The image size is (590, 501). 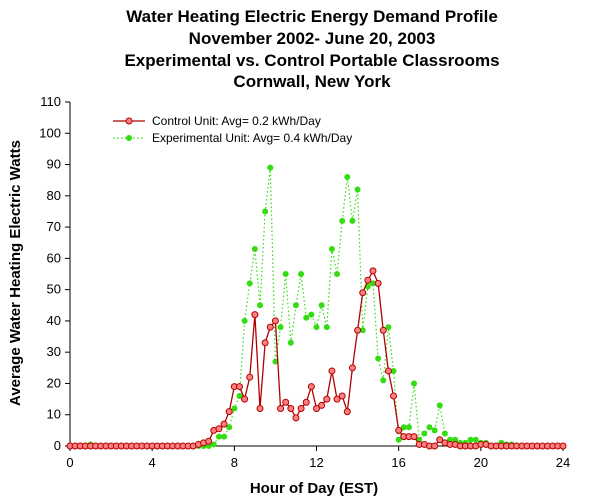 I want to click on x-ticks: 0 4 8 12 16 20 24, so click(x=318, y=458).